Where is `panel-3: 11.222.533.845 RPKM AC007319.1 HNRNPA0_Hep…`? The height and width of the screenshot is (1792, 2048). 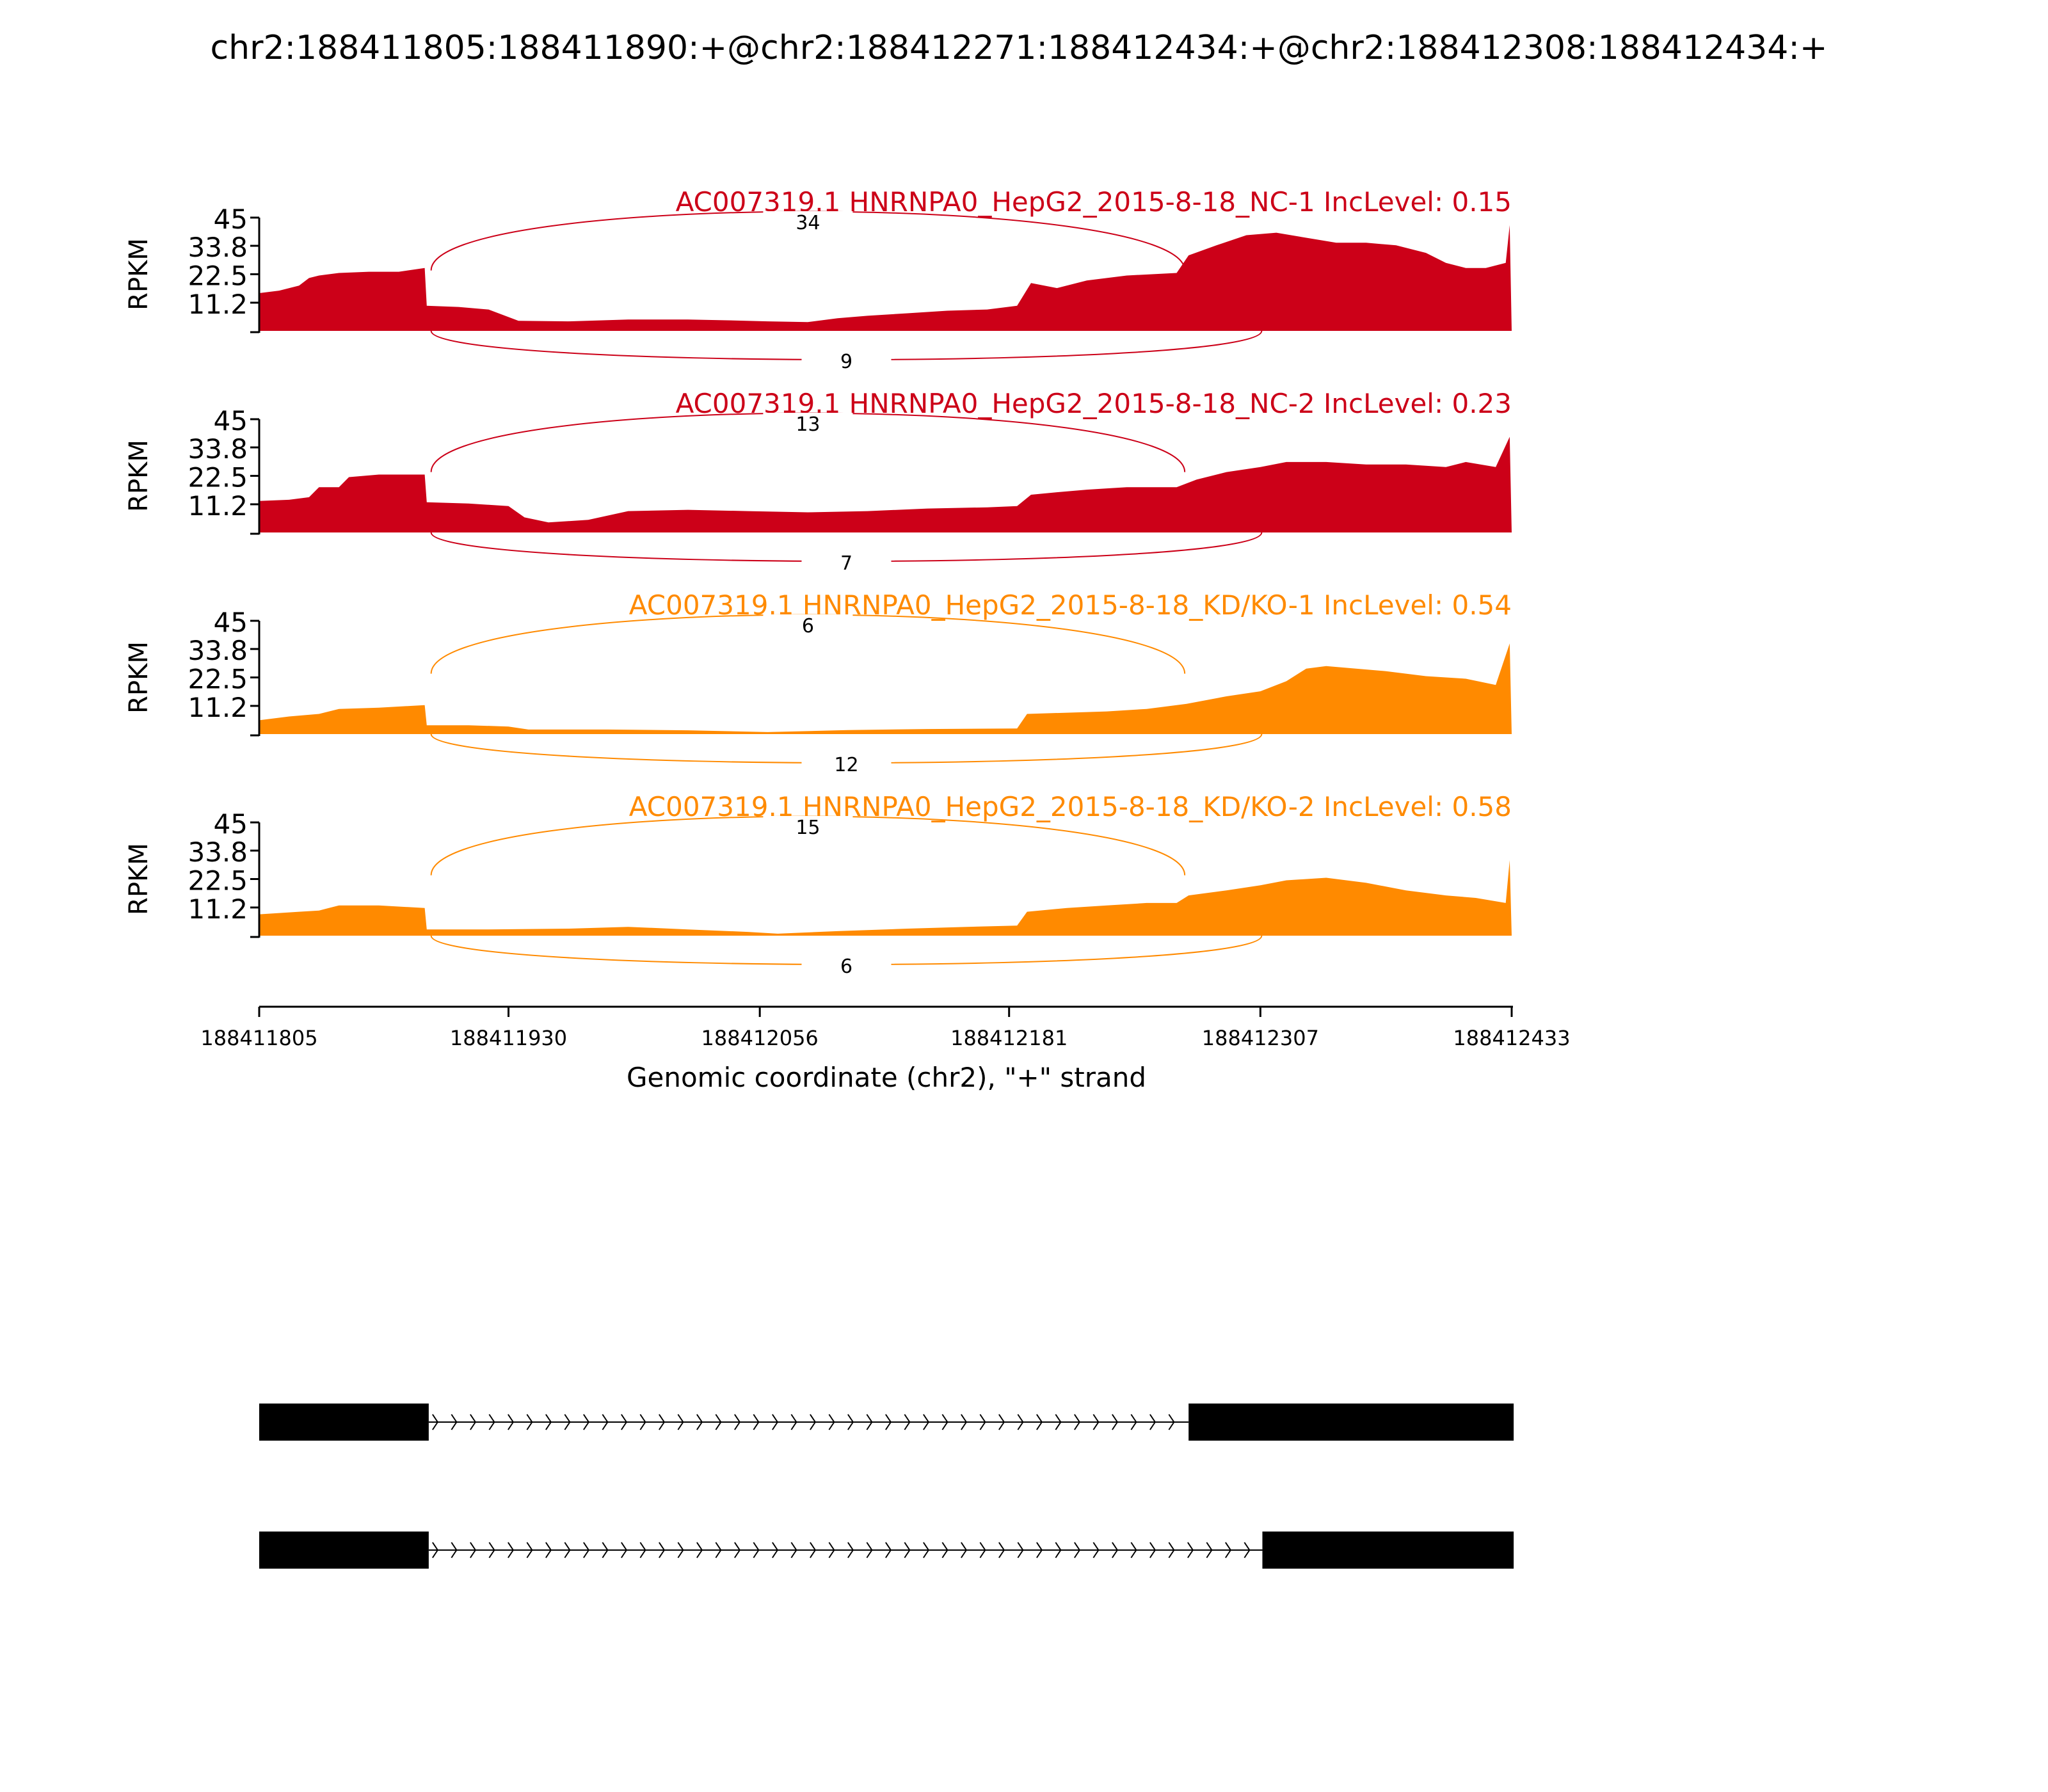
panel-3: 11.222.533.845 RPKM AC007319.1 HNRNPA0_Hep… is located at coordinates (818, 682).